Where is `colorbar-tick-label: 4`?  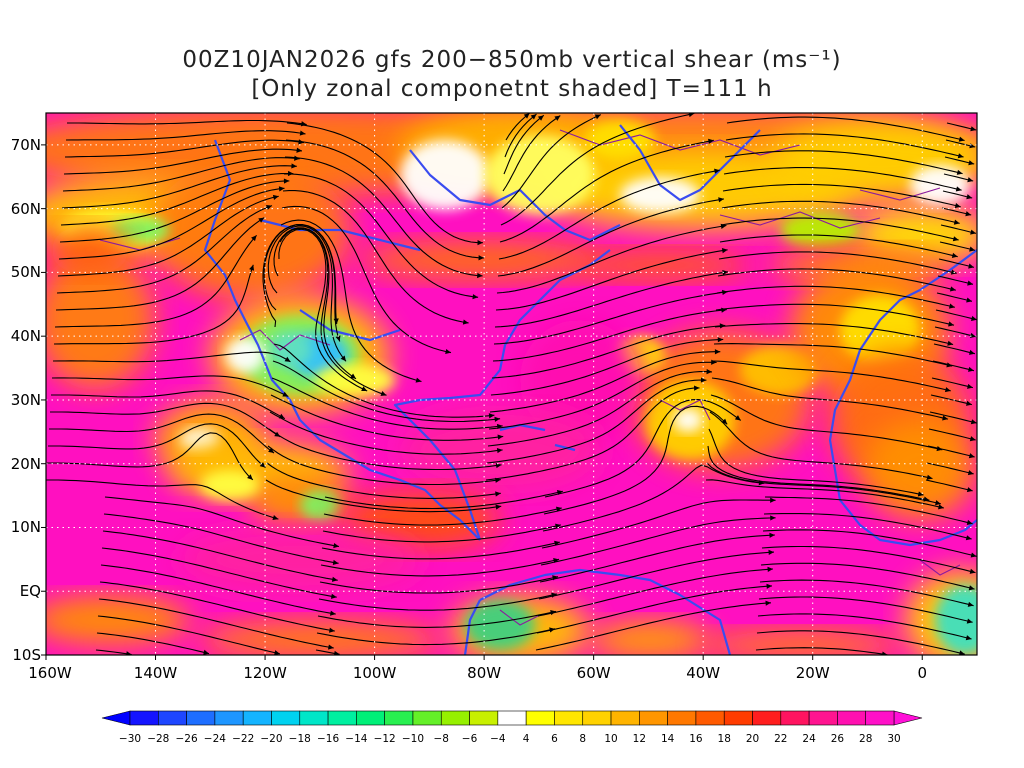 colorbar-tick-label: 4 is located at coordinates (526, 739).